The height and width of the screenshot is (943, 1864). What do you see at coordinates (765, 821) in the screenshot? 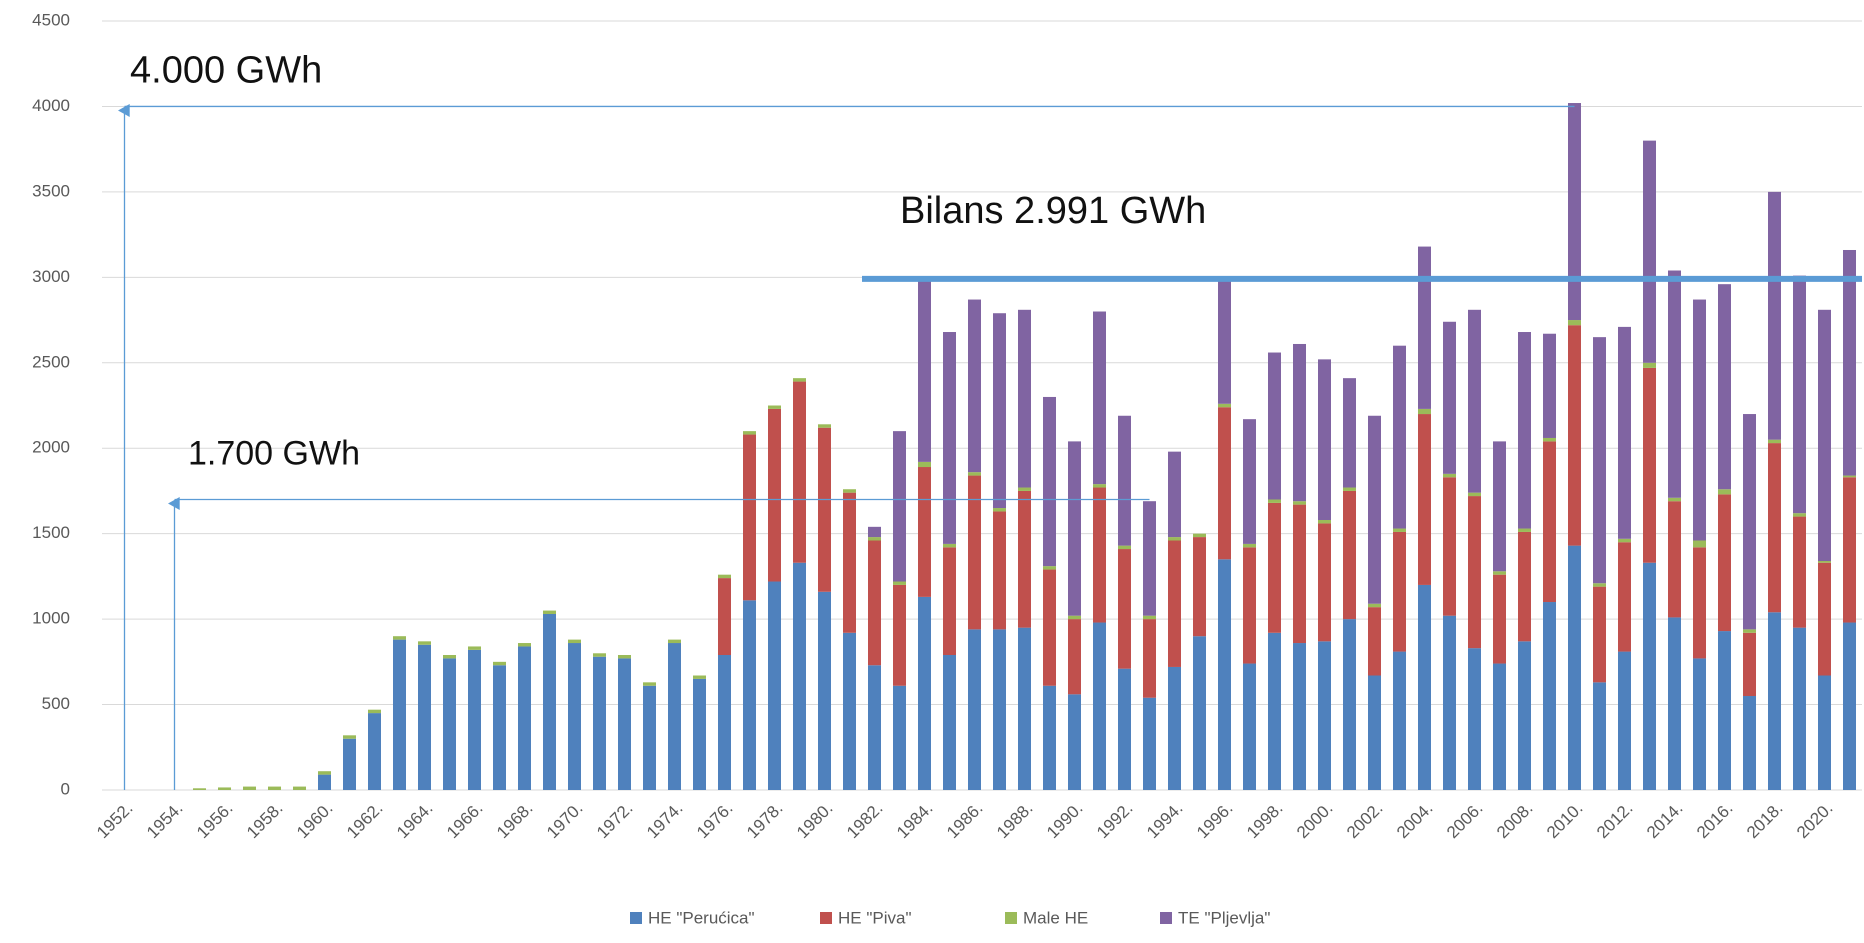
I see `x-tick-label: 1978.` at bounding box center [765, 821].